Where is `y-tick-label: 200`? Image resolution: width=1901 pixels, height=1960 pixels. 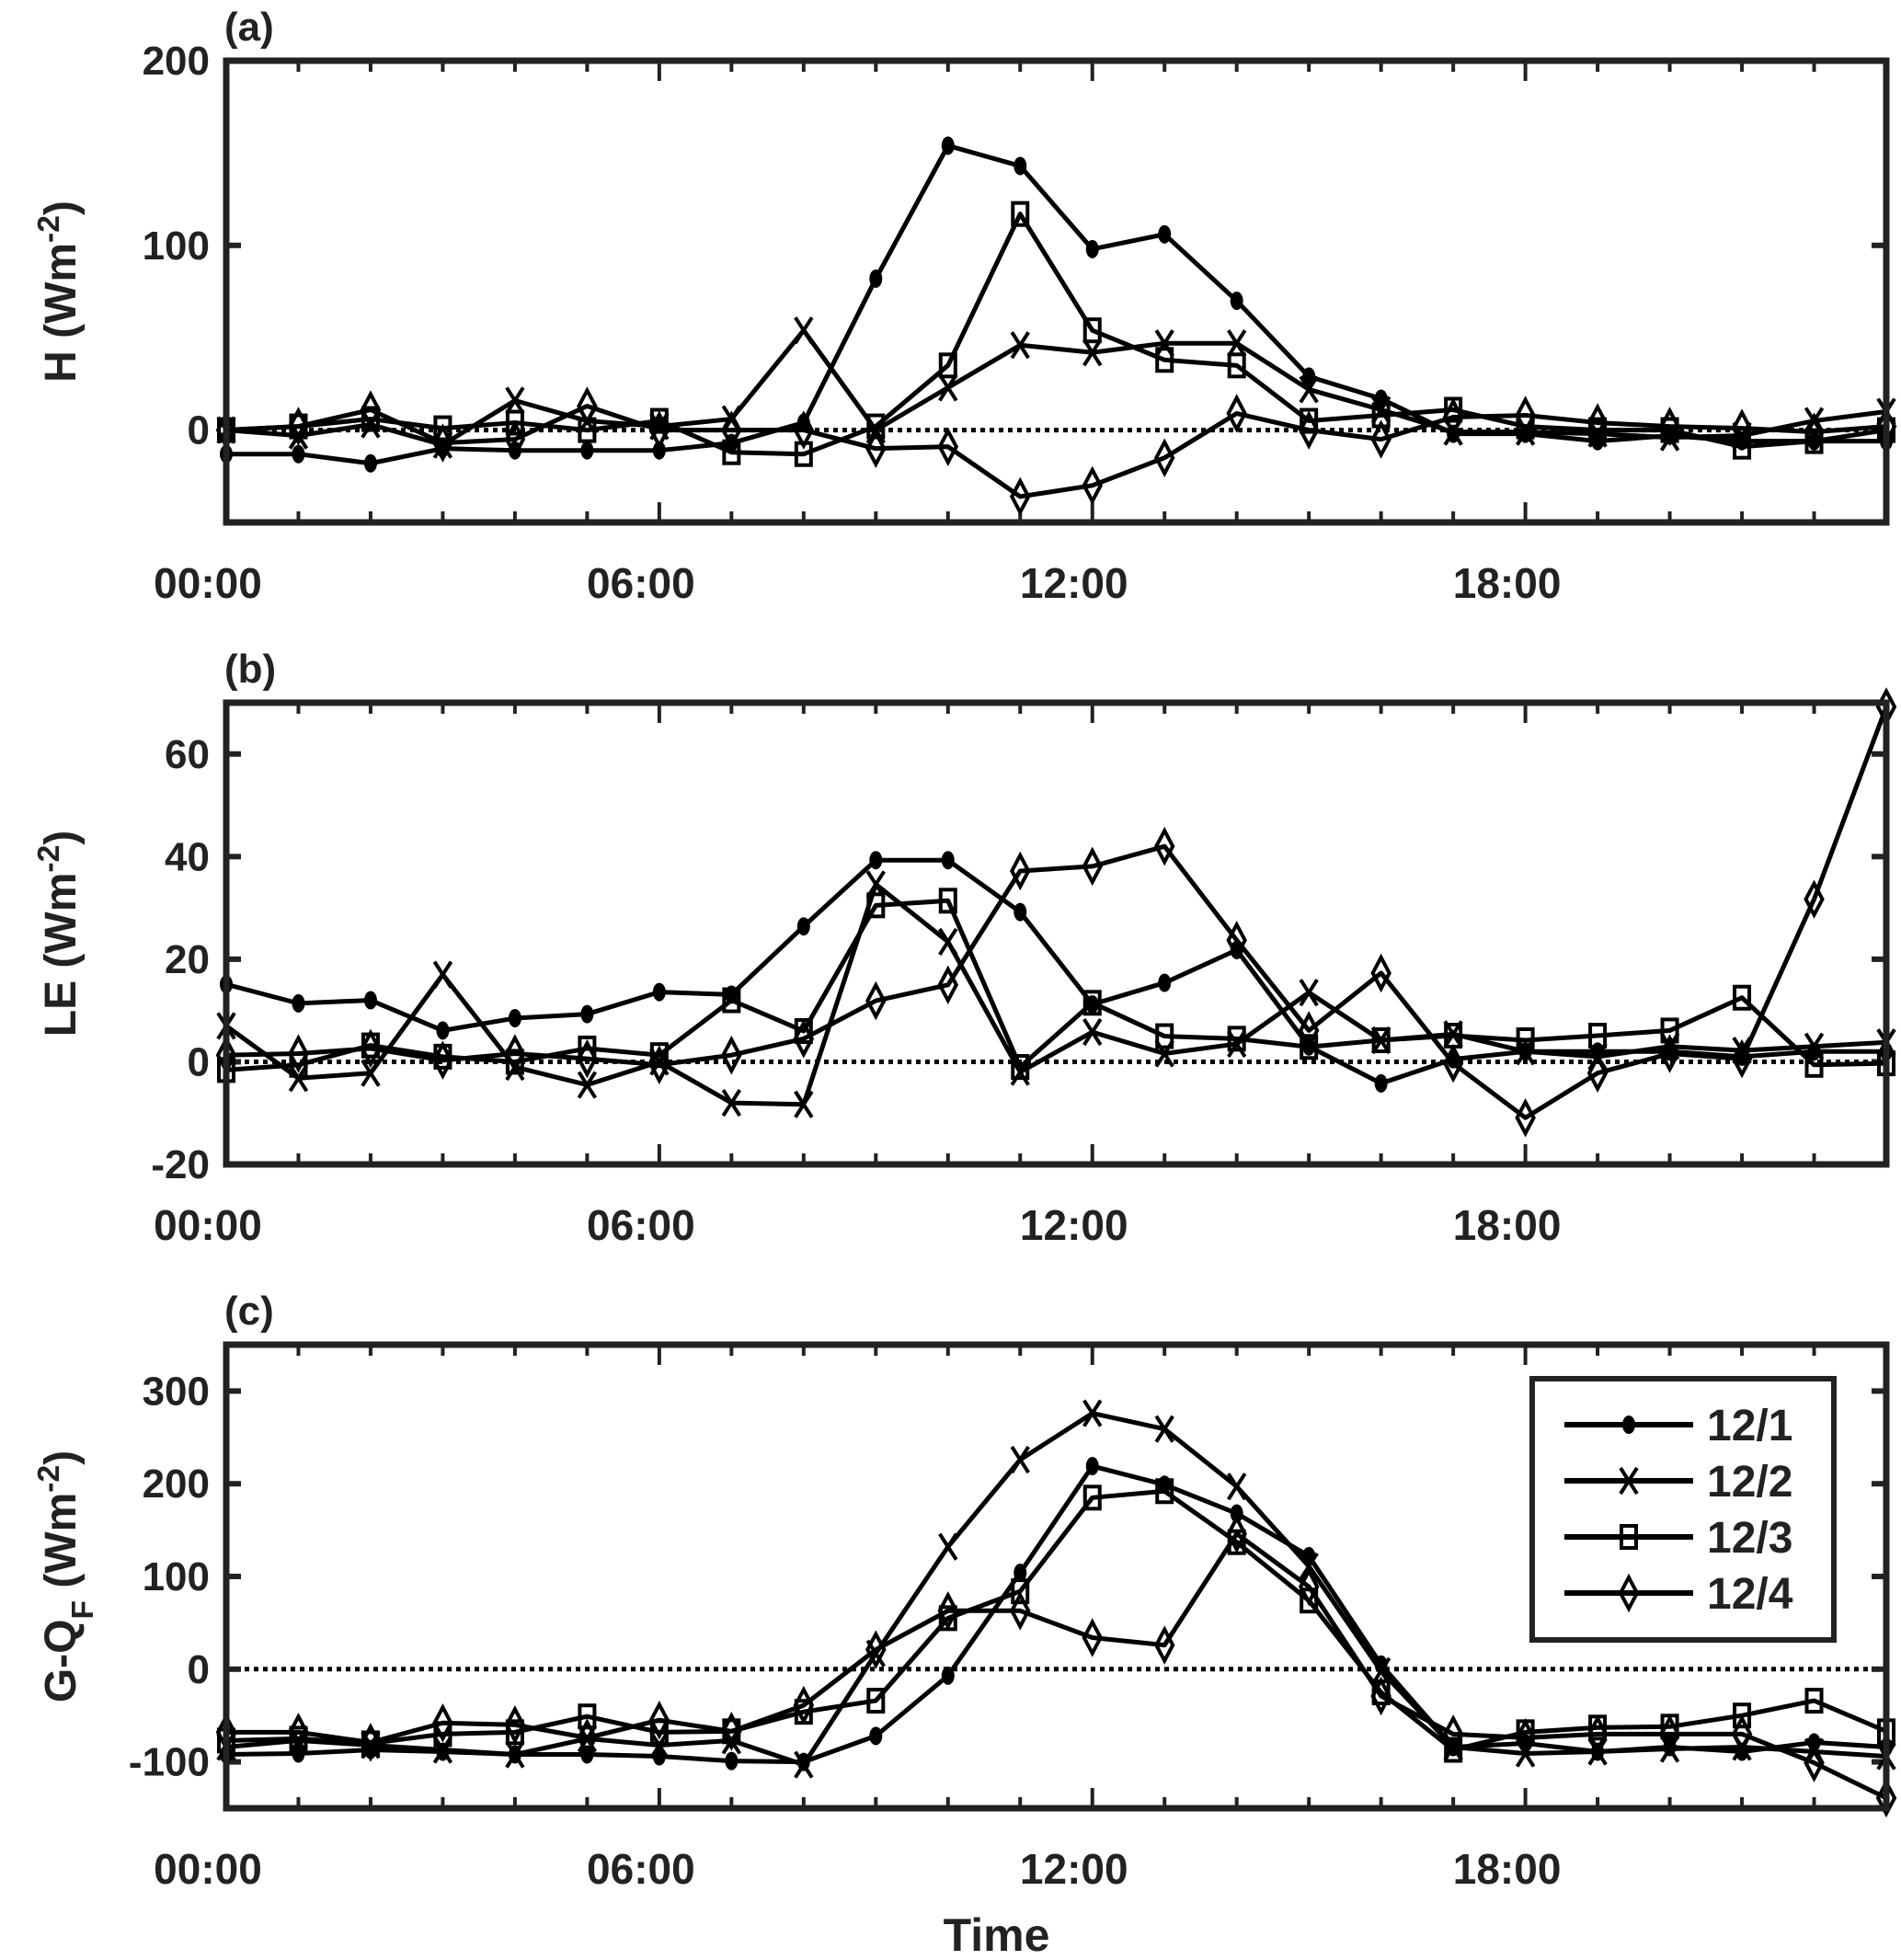 y-tick-label: 200 is located at coordinates (176, 1484).